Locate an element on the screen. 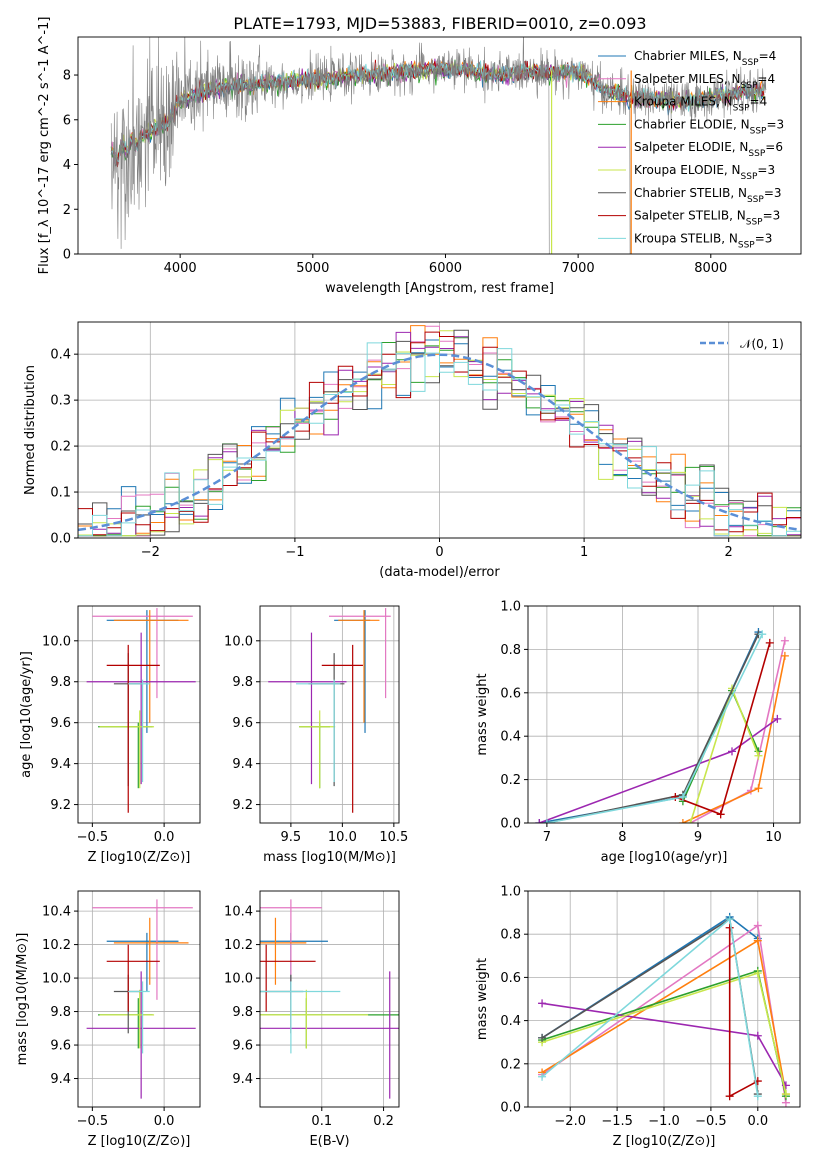  legend-label: Chabrier STELIB, NSSP=3 is located at coordinates (708, 195).